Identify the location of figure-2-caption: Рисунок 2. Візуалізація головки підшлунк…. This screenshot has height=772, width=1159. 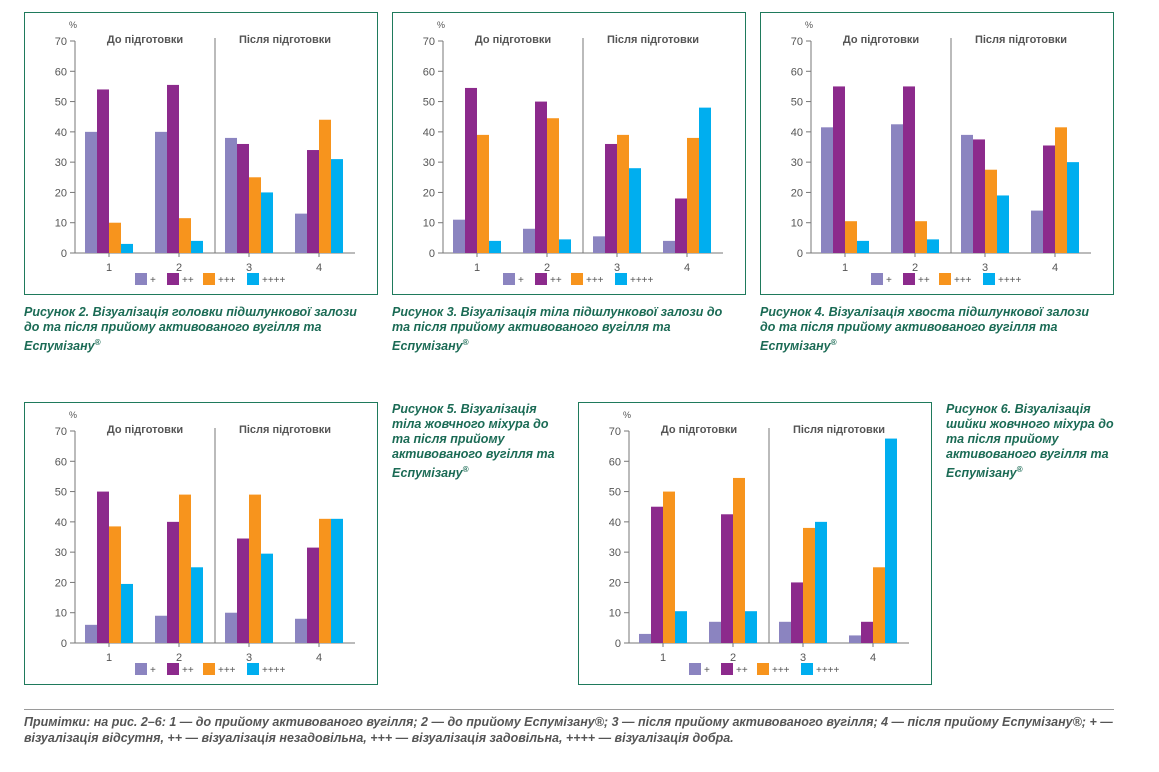
(194, 329).